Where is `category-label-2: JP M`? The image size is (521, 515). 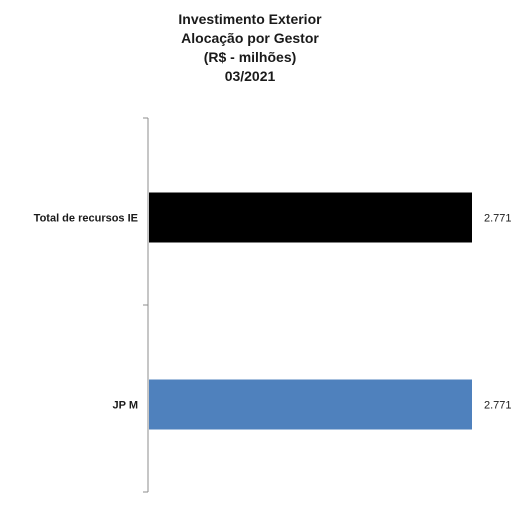
category-label-2: JP M is located at coordinates (125, 406).